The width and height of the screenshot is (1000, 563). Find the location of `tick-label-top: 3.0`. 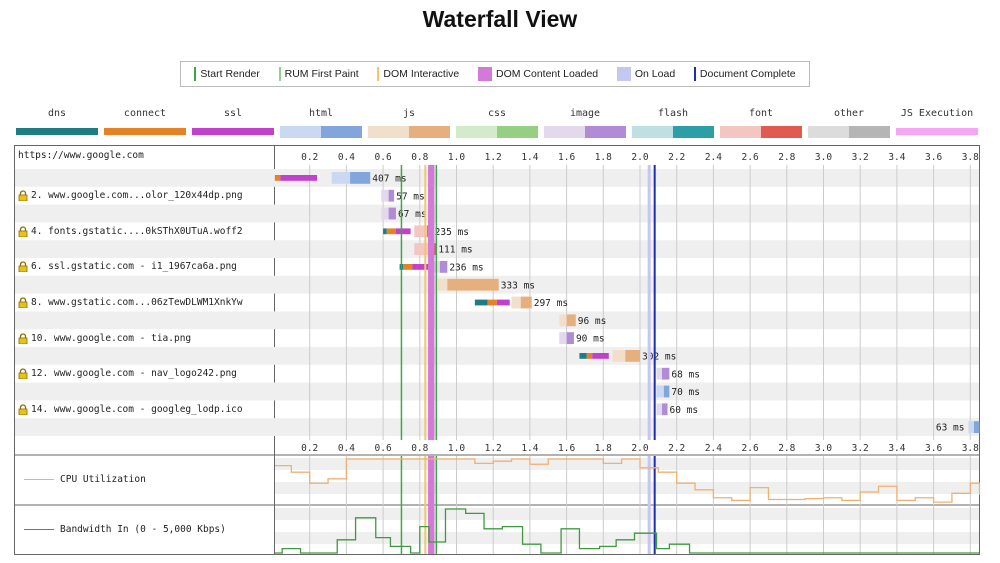

tick-label-top: 3.0 is located at coordinates (823, 157).